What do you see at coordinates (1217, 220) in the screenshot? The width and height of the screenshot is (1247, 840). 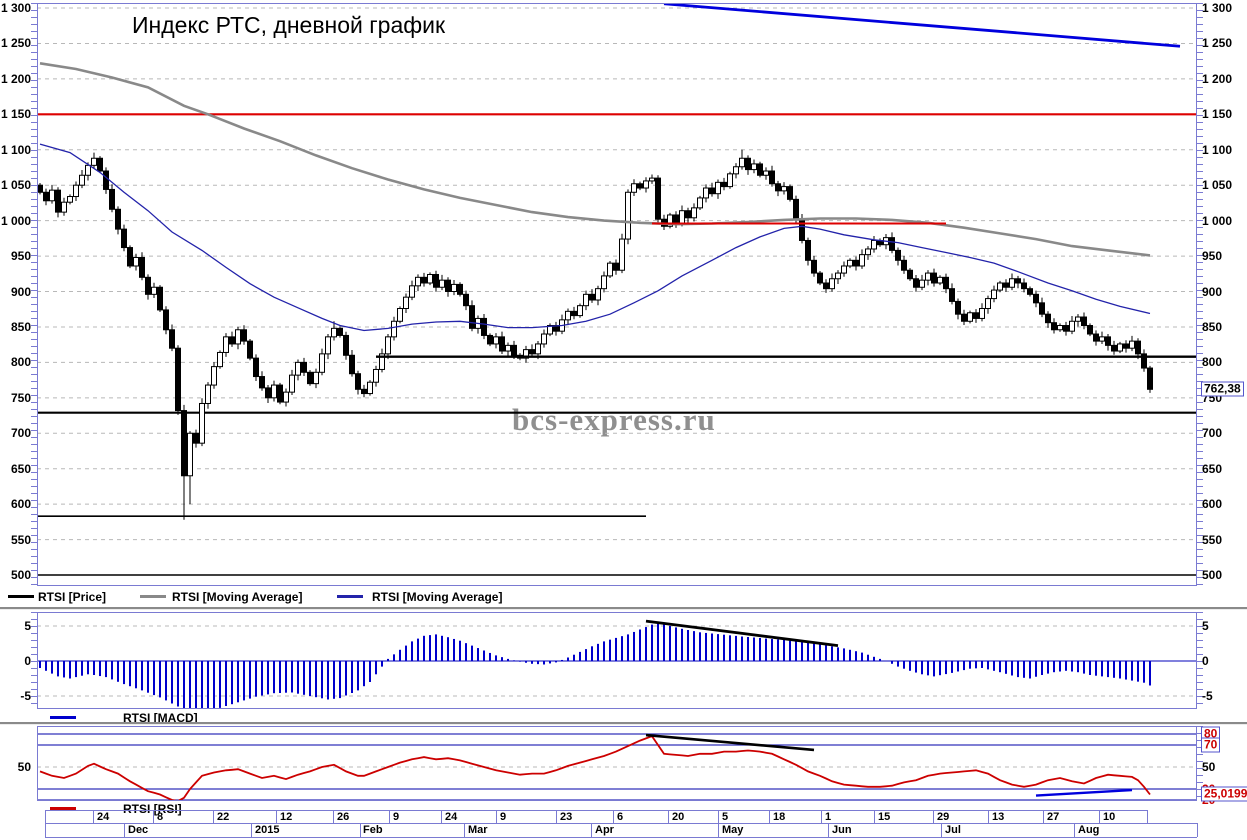 I see `price-tick-right: 1 000` at bounding box center [1217, 220].